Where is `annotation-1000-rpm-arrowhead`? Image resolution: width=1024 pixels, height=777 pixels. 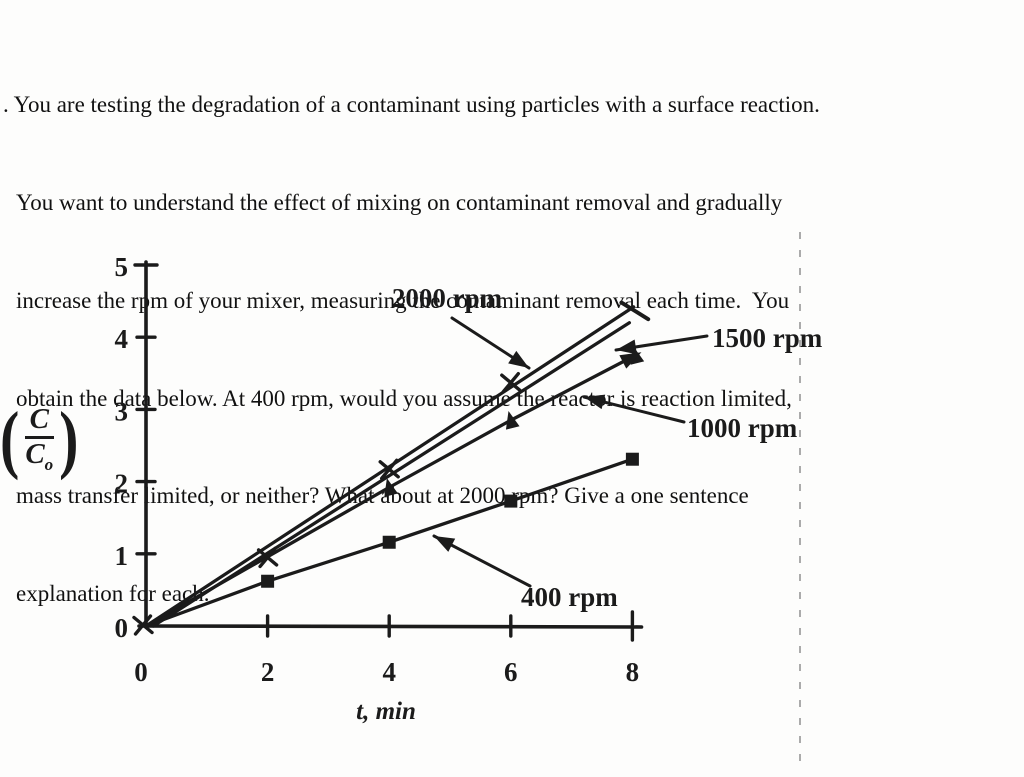 annotation-1000-rpm-arrowhead is located at coordinates (595, 402).